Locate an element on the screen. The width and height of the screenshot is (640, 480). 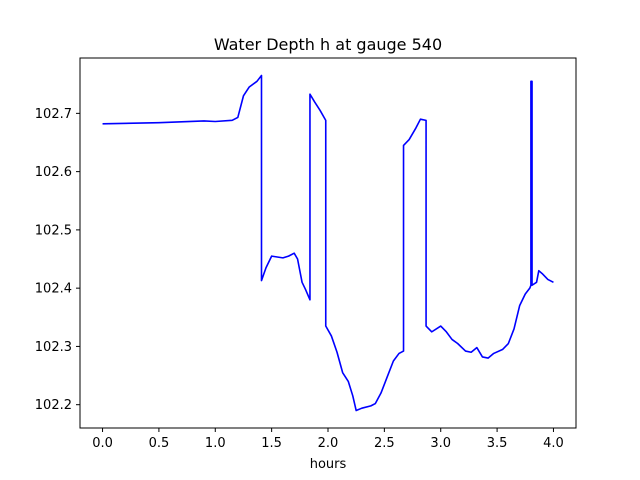
x-tick-label: 2.0 is located at coordinates (328, 443).